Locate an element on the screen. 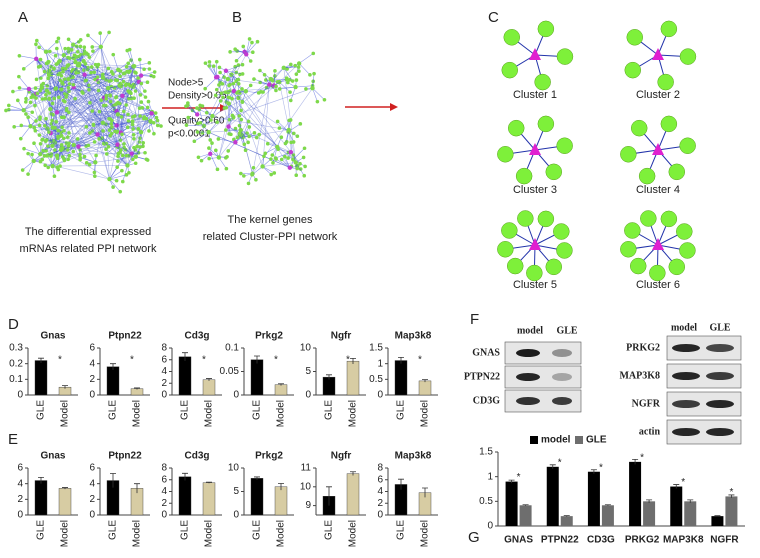 The height and width of the screenshot is (558, 760). band is located at coordinates (720, 404).